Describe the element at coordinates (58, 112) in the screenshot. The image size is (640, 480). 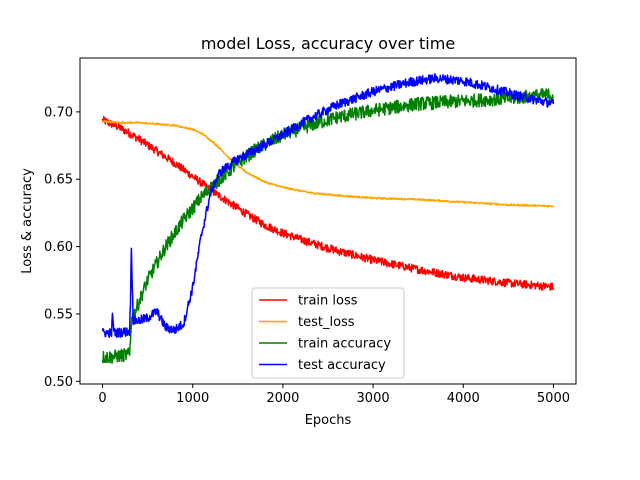
I see `y-tick-label: 0.70` at that location.